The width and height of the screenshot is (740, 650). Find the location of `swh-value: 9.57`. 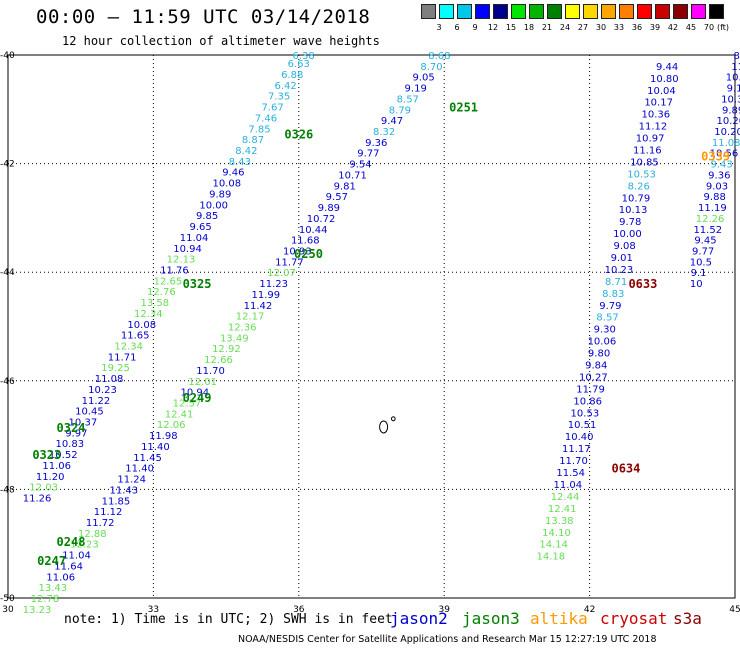

swh-value: 9.57 is located at coordinates (337, 197).